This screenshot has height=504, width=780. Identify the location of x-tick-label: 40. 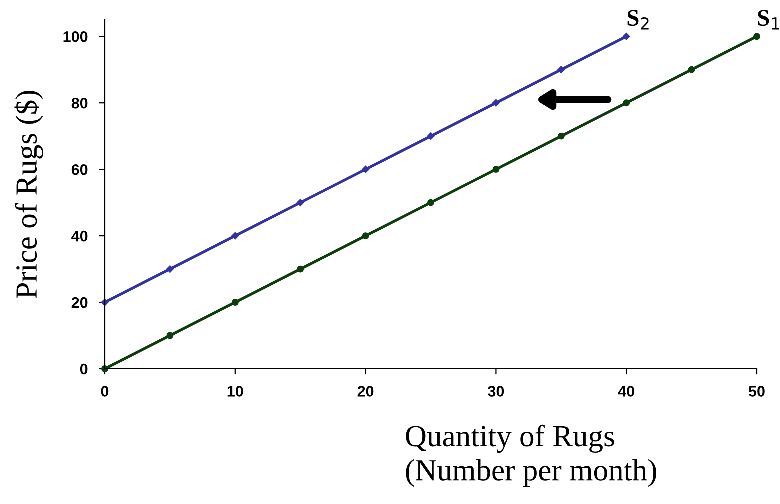
(626, 391).